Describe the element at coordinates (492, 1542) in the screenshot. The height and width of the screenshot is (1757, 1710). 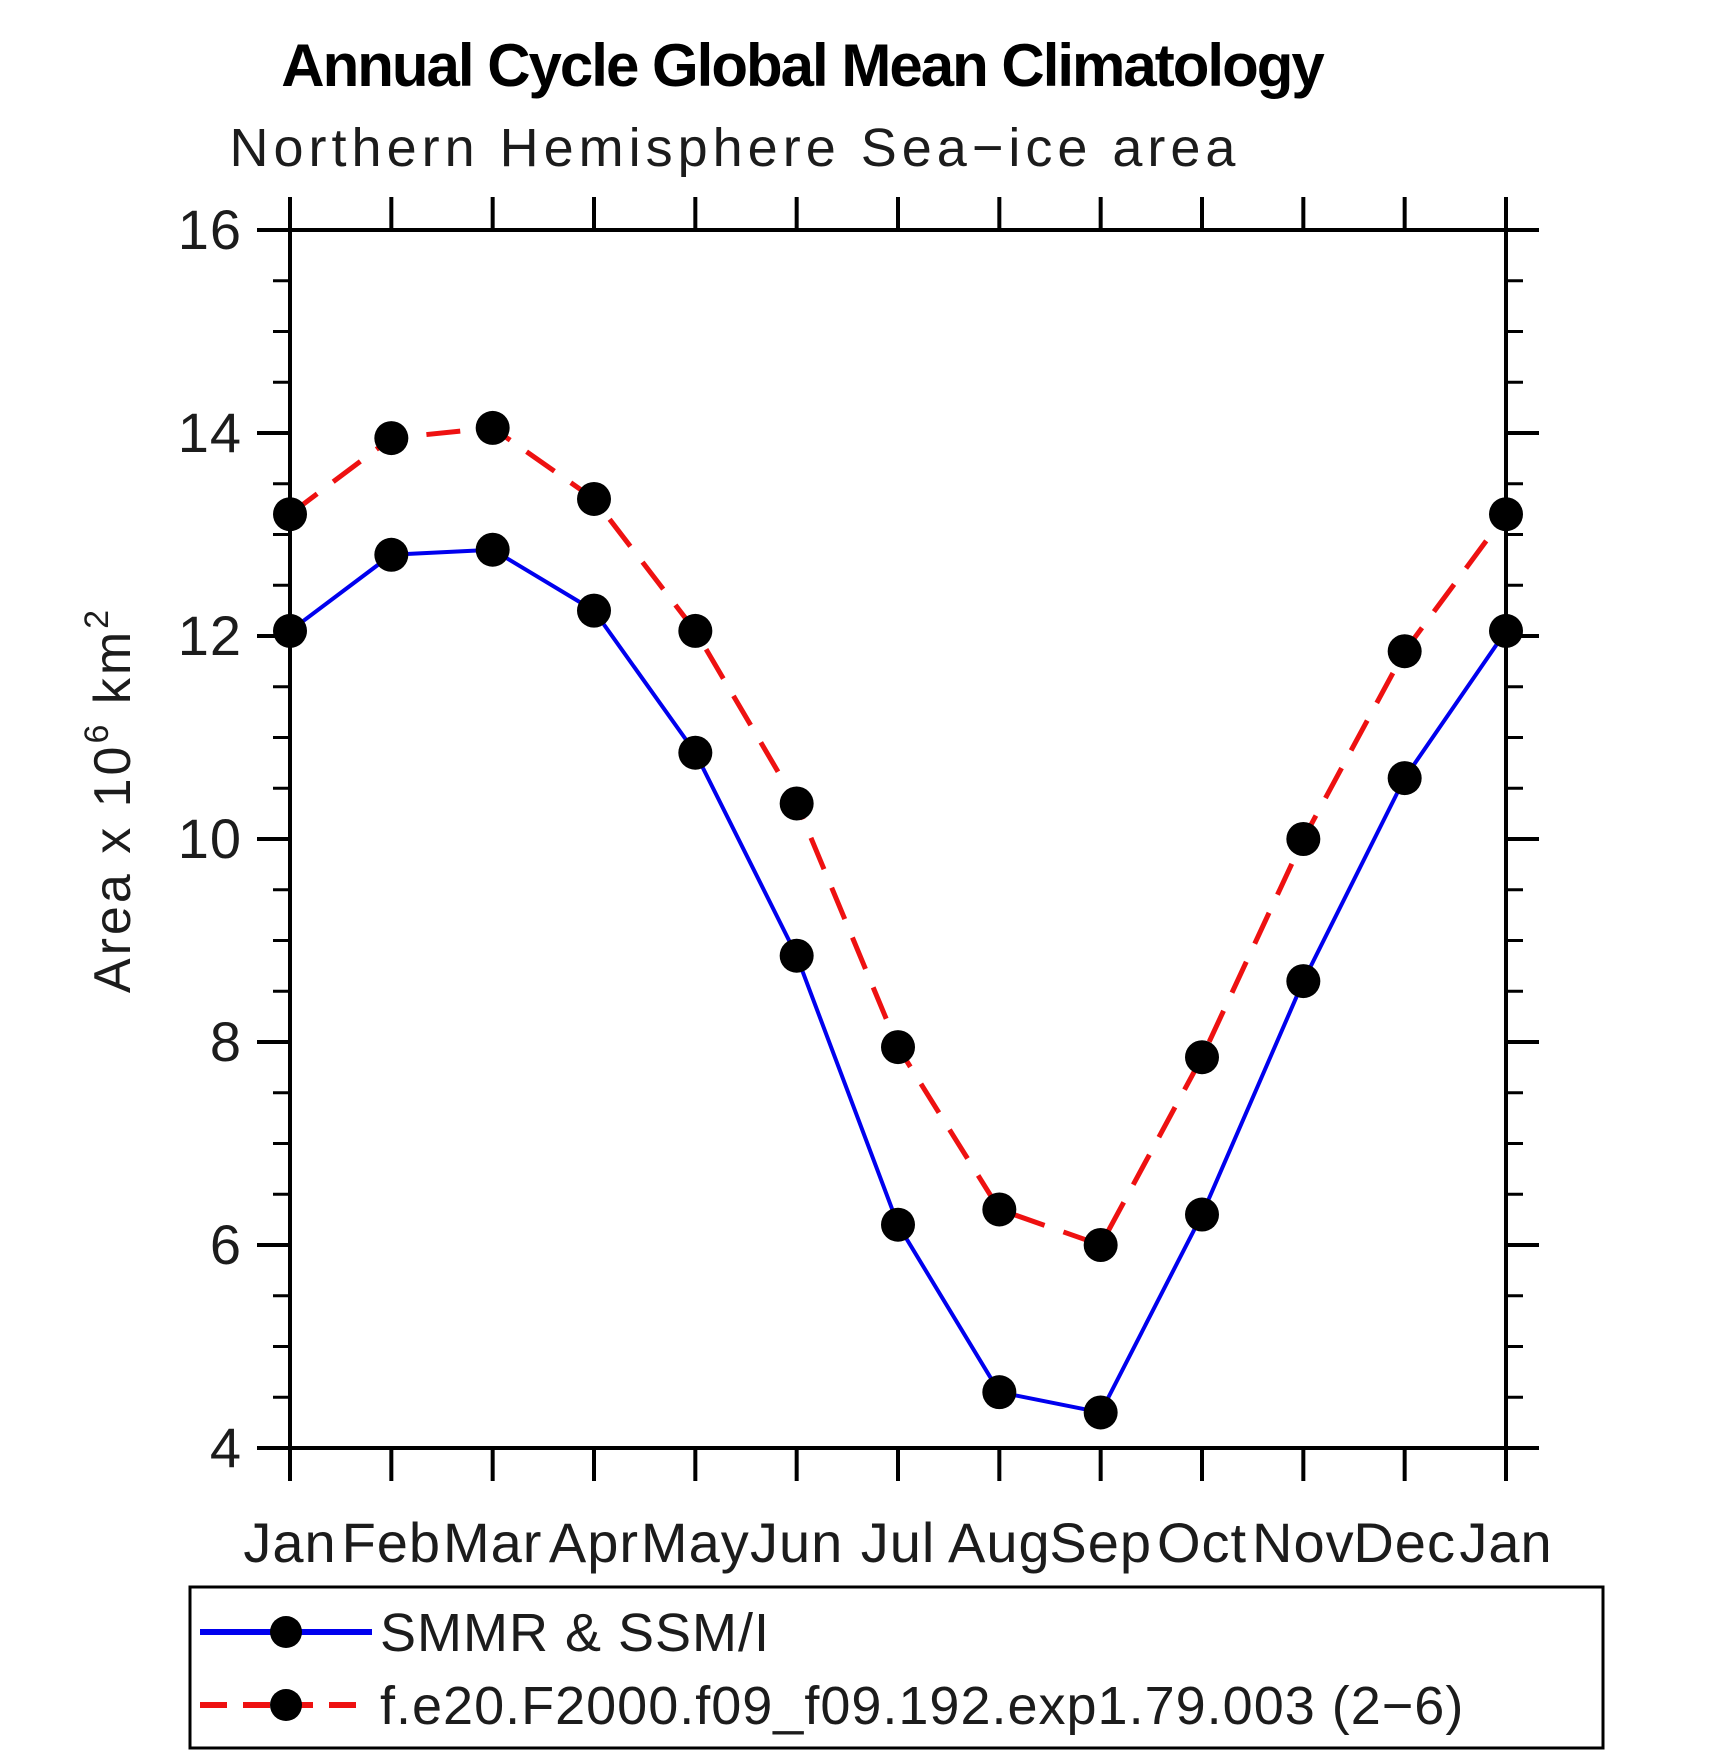
I see `x-tick-label: Mar` at that location.